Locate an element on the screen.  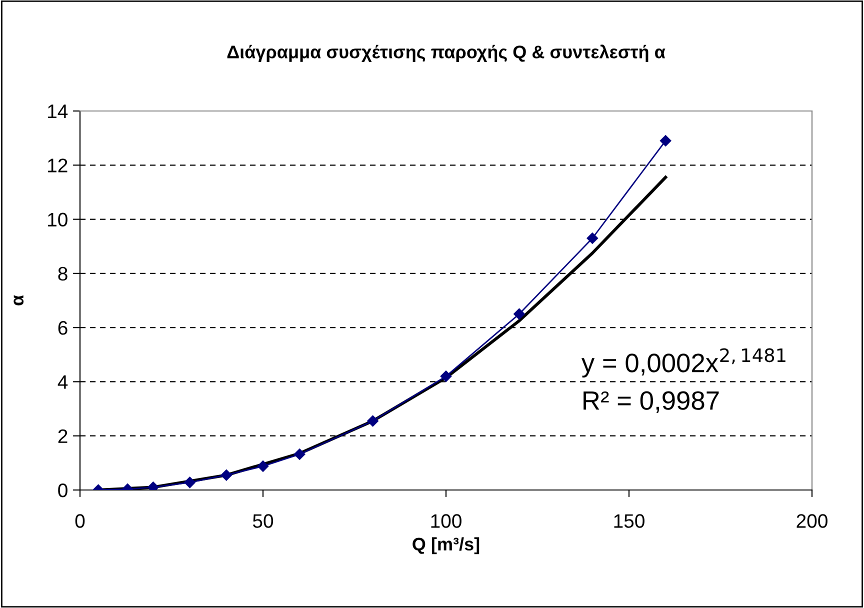
y-tick-label: 14 is located at coordinates (58, 111).